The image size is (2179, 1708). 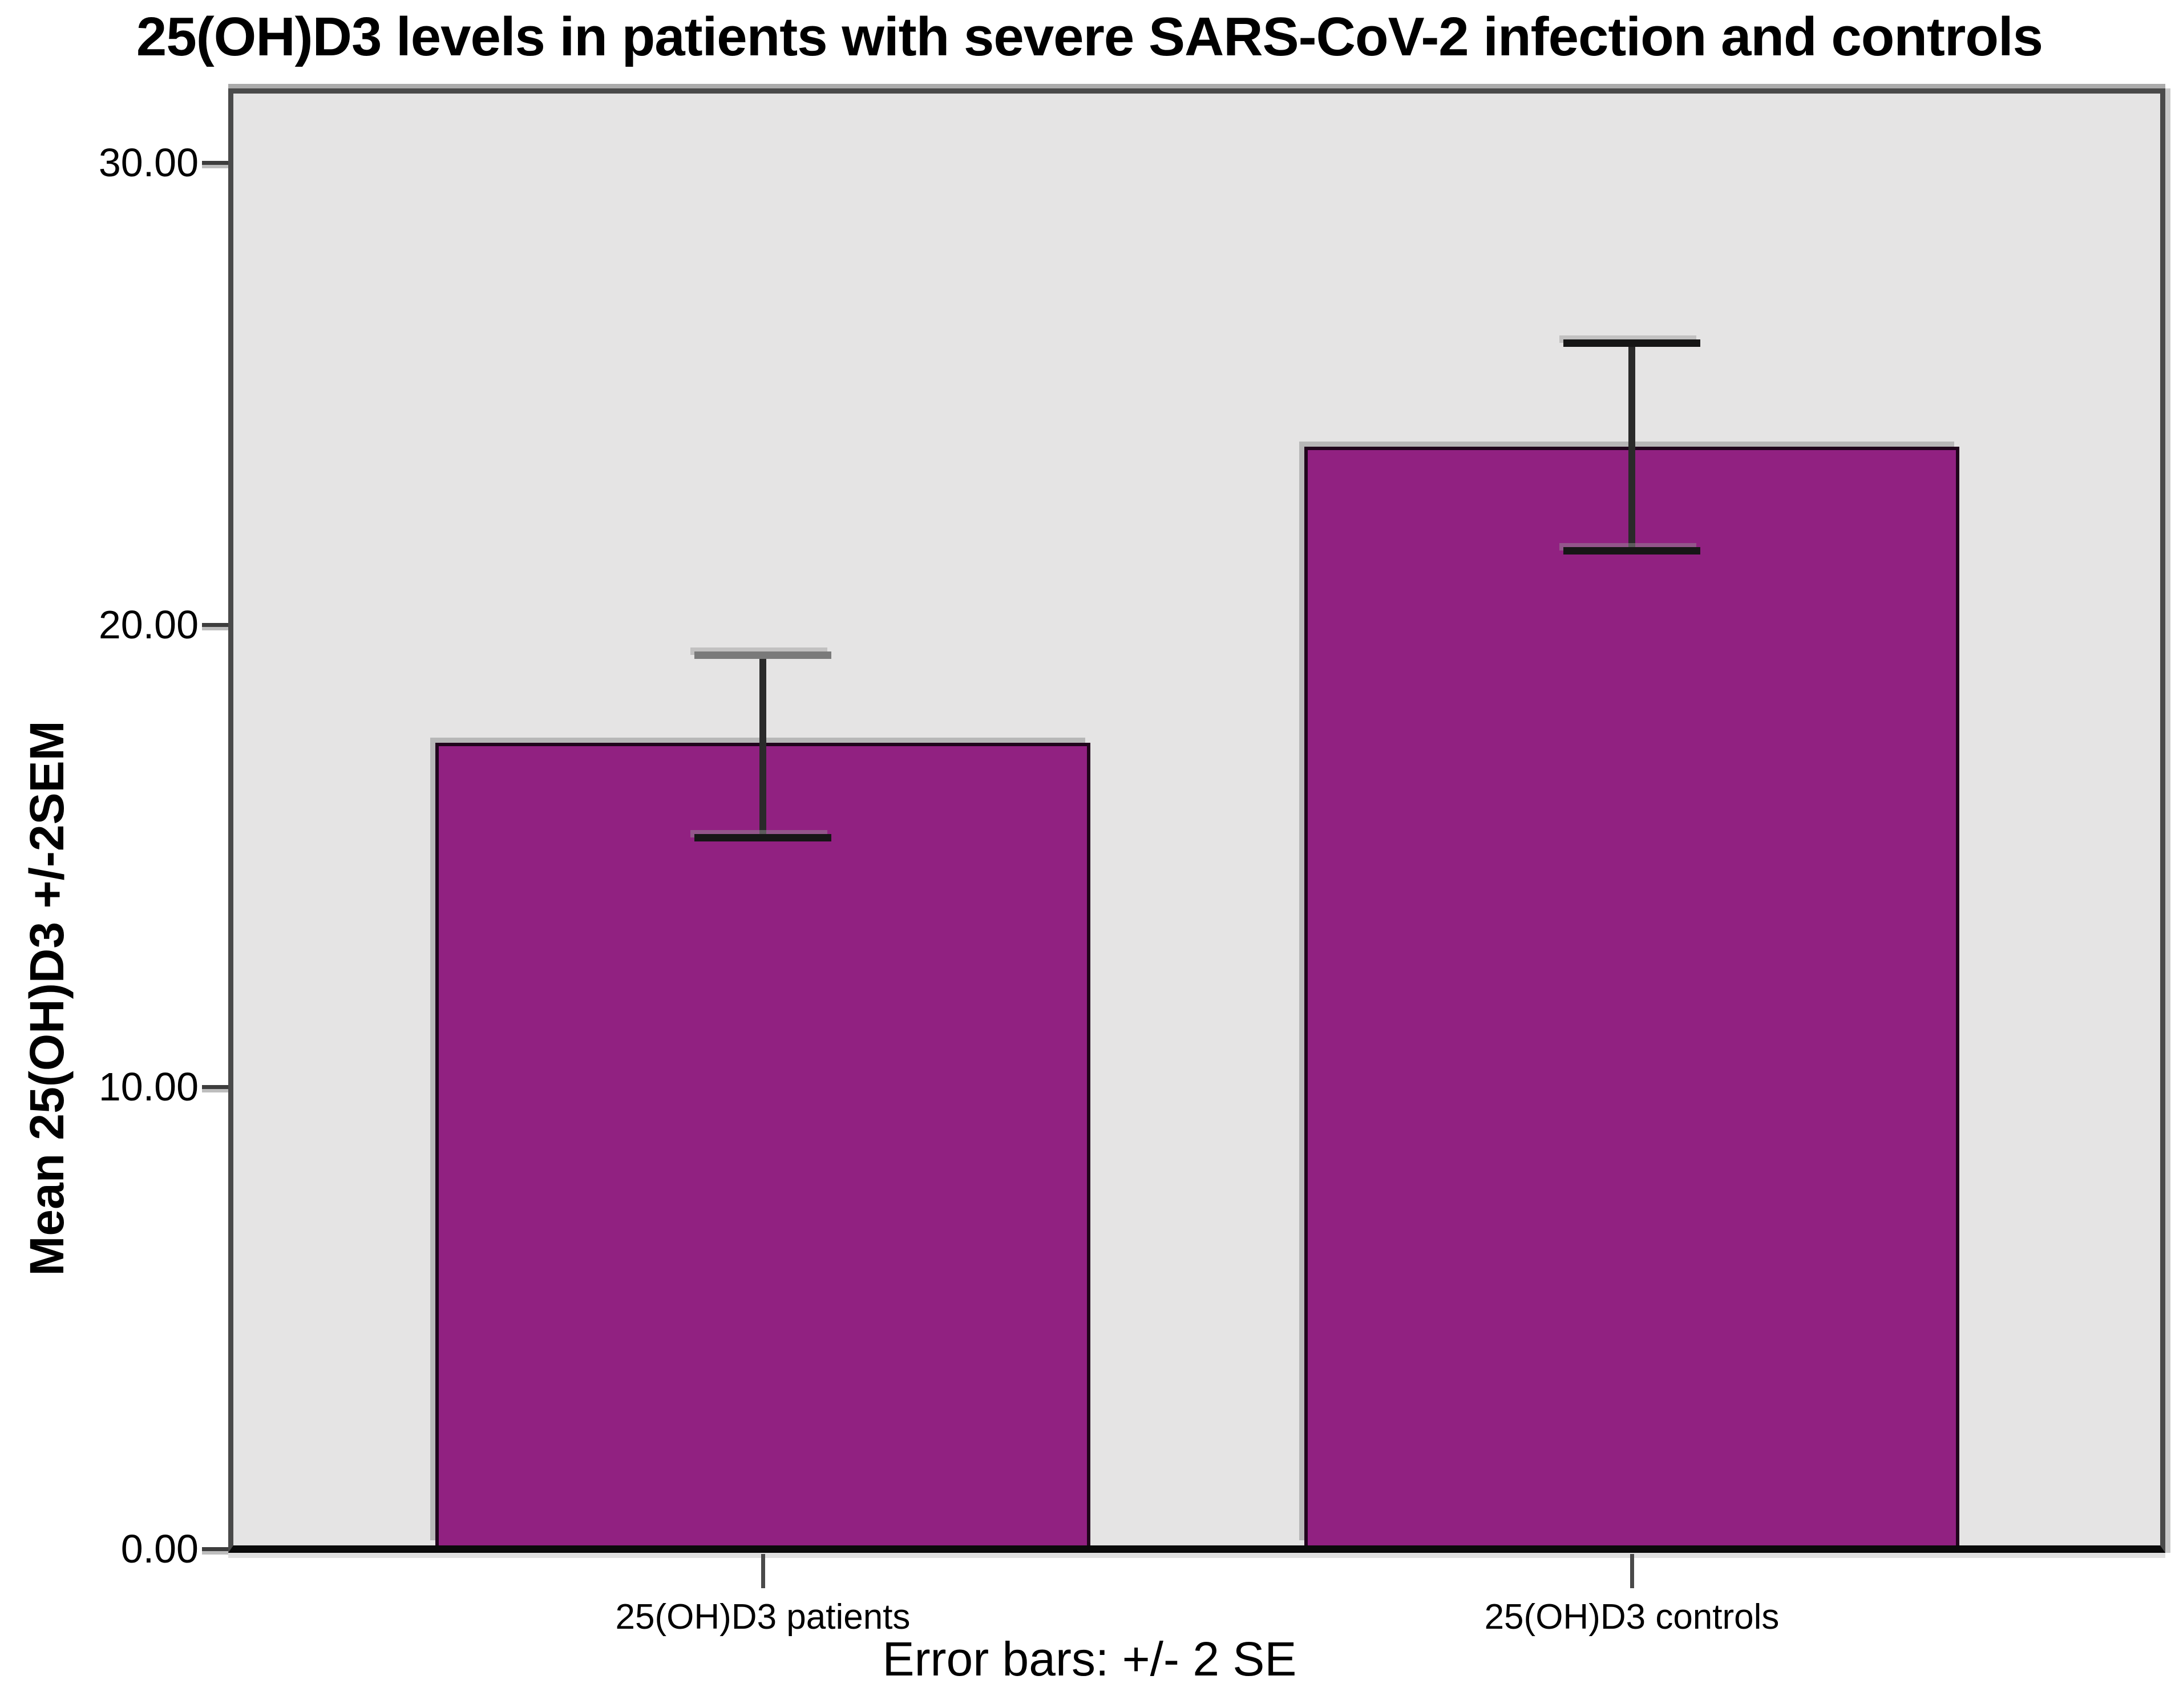 I want to click on bar-patients, so click(x=762, y=1144).